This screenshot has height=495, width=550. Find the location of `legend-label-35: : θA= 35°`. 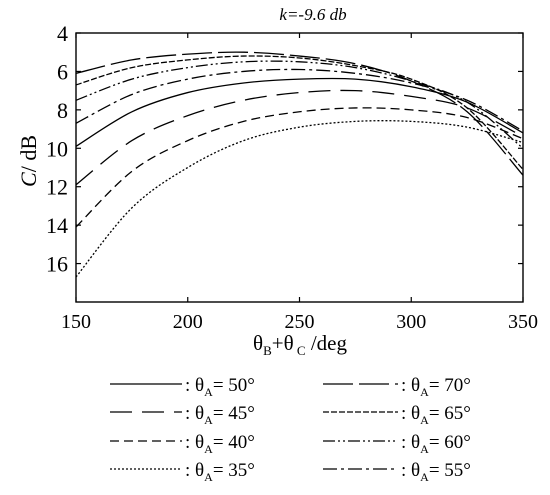

legend-label-35: : θA= 35° is located at coordinates (220, 472).